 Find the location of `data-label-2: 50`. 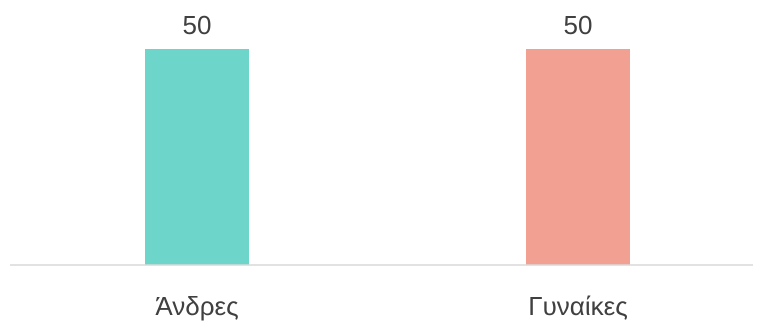

data-label-2: 50 is located at coordinates (578, 25).